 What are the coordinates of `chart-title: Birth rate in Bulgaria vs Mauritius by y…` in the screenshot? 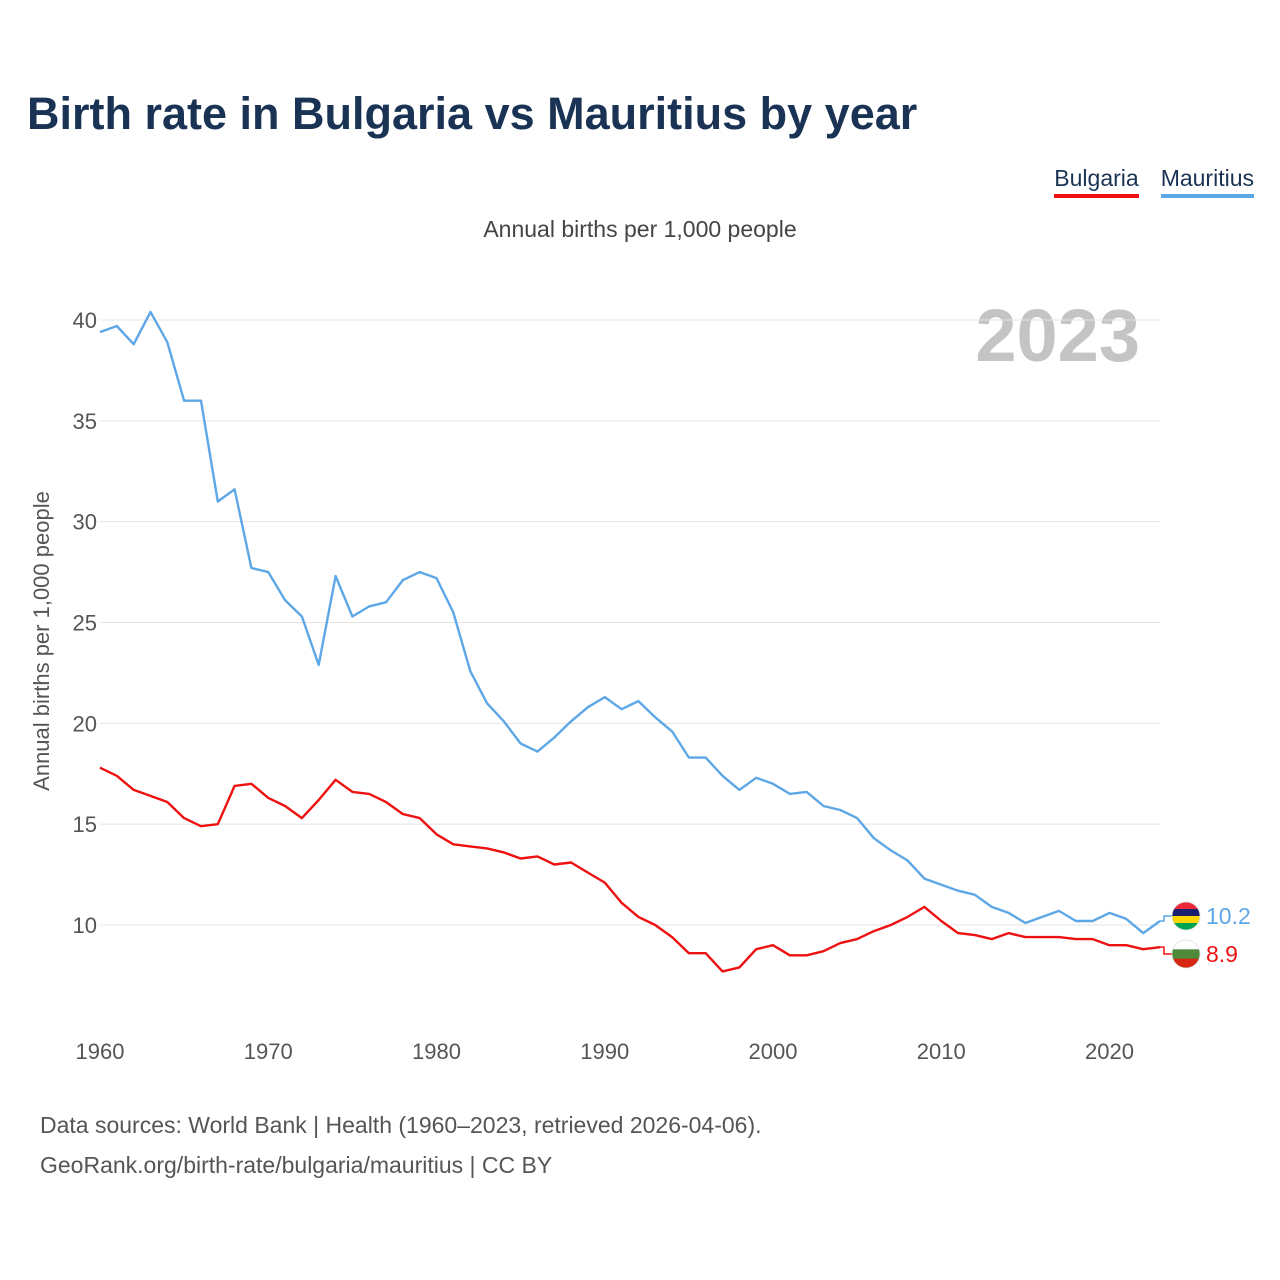 It's located at (472, 113).